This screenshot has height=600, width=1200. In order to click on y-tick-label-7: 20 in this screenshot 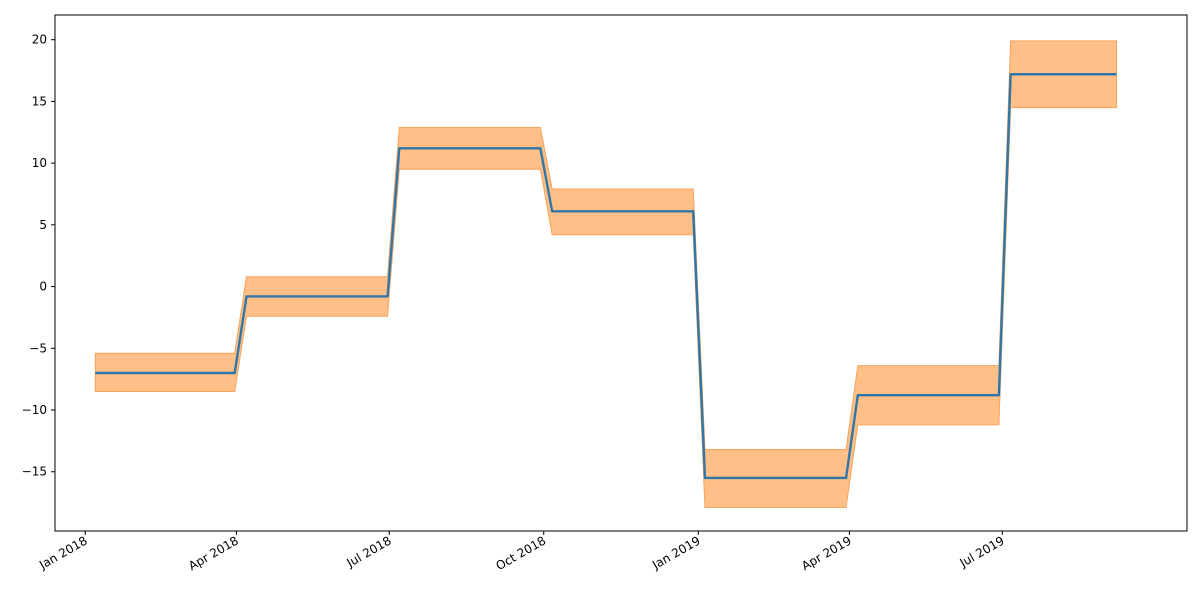, I will do `click(39, 40)`.